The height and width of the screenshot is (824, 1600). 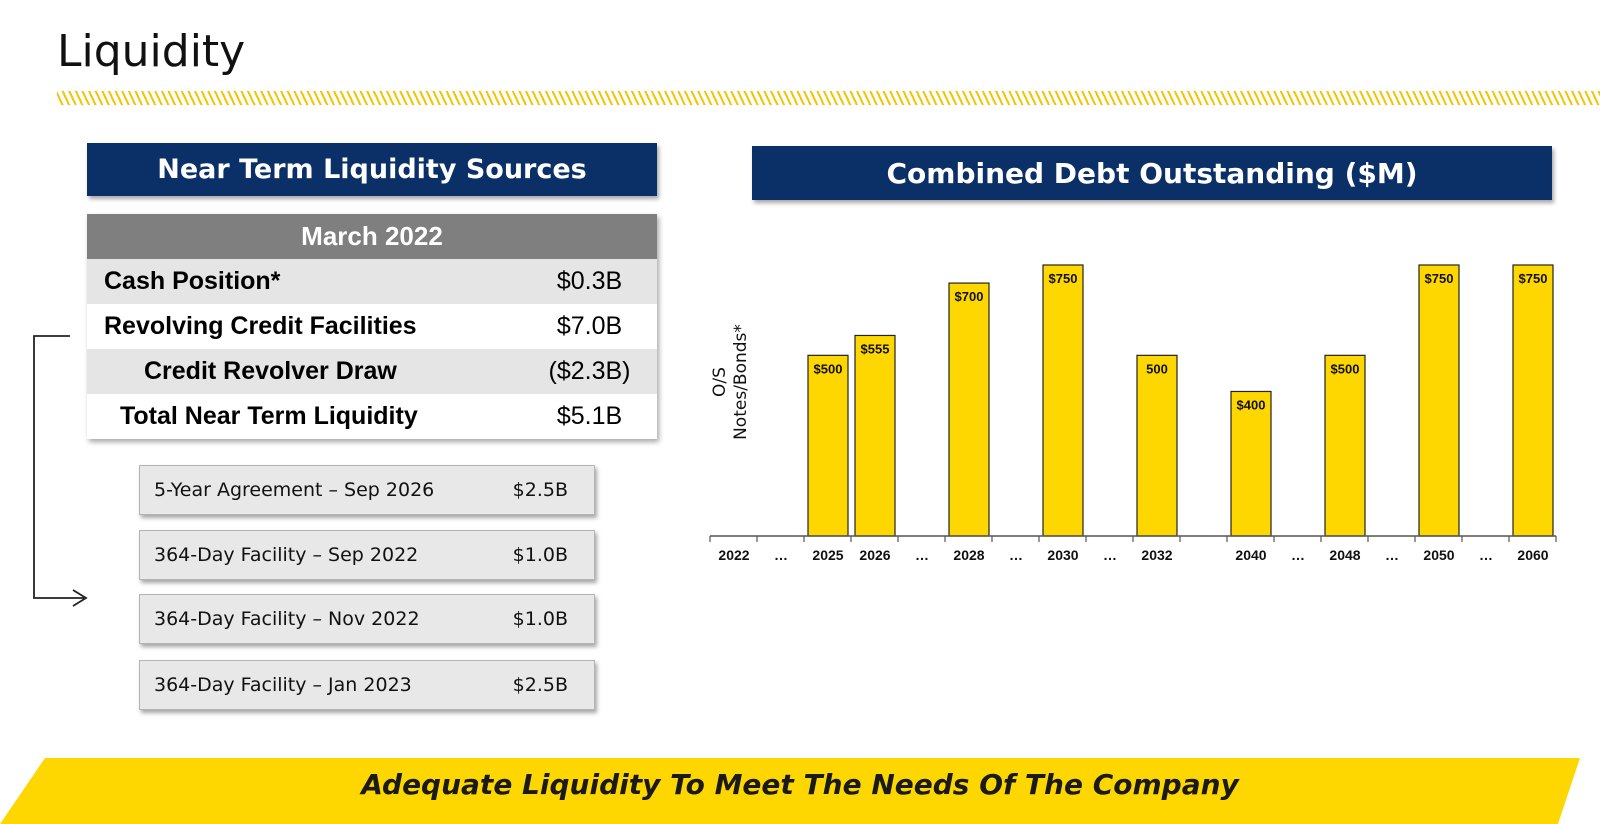 I want to click on facility-box: 364-Day Facility – Sep 2022 $1.0B, so click(x=367, y=555).